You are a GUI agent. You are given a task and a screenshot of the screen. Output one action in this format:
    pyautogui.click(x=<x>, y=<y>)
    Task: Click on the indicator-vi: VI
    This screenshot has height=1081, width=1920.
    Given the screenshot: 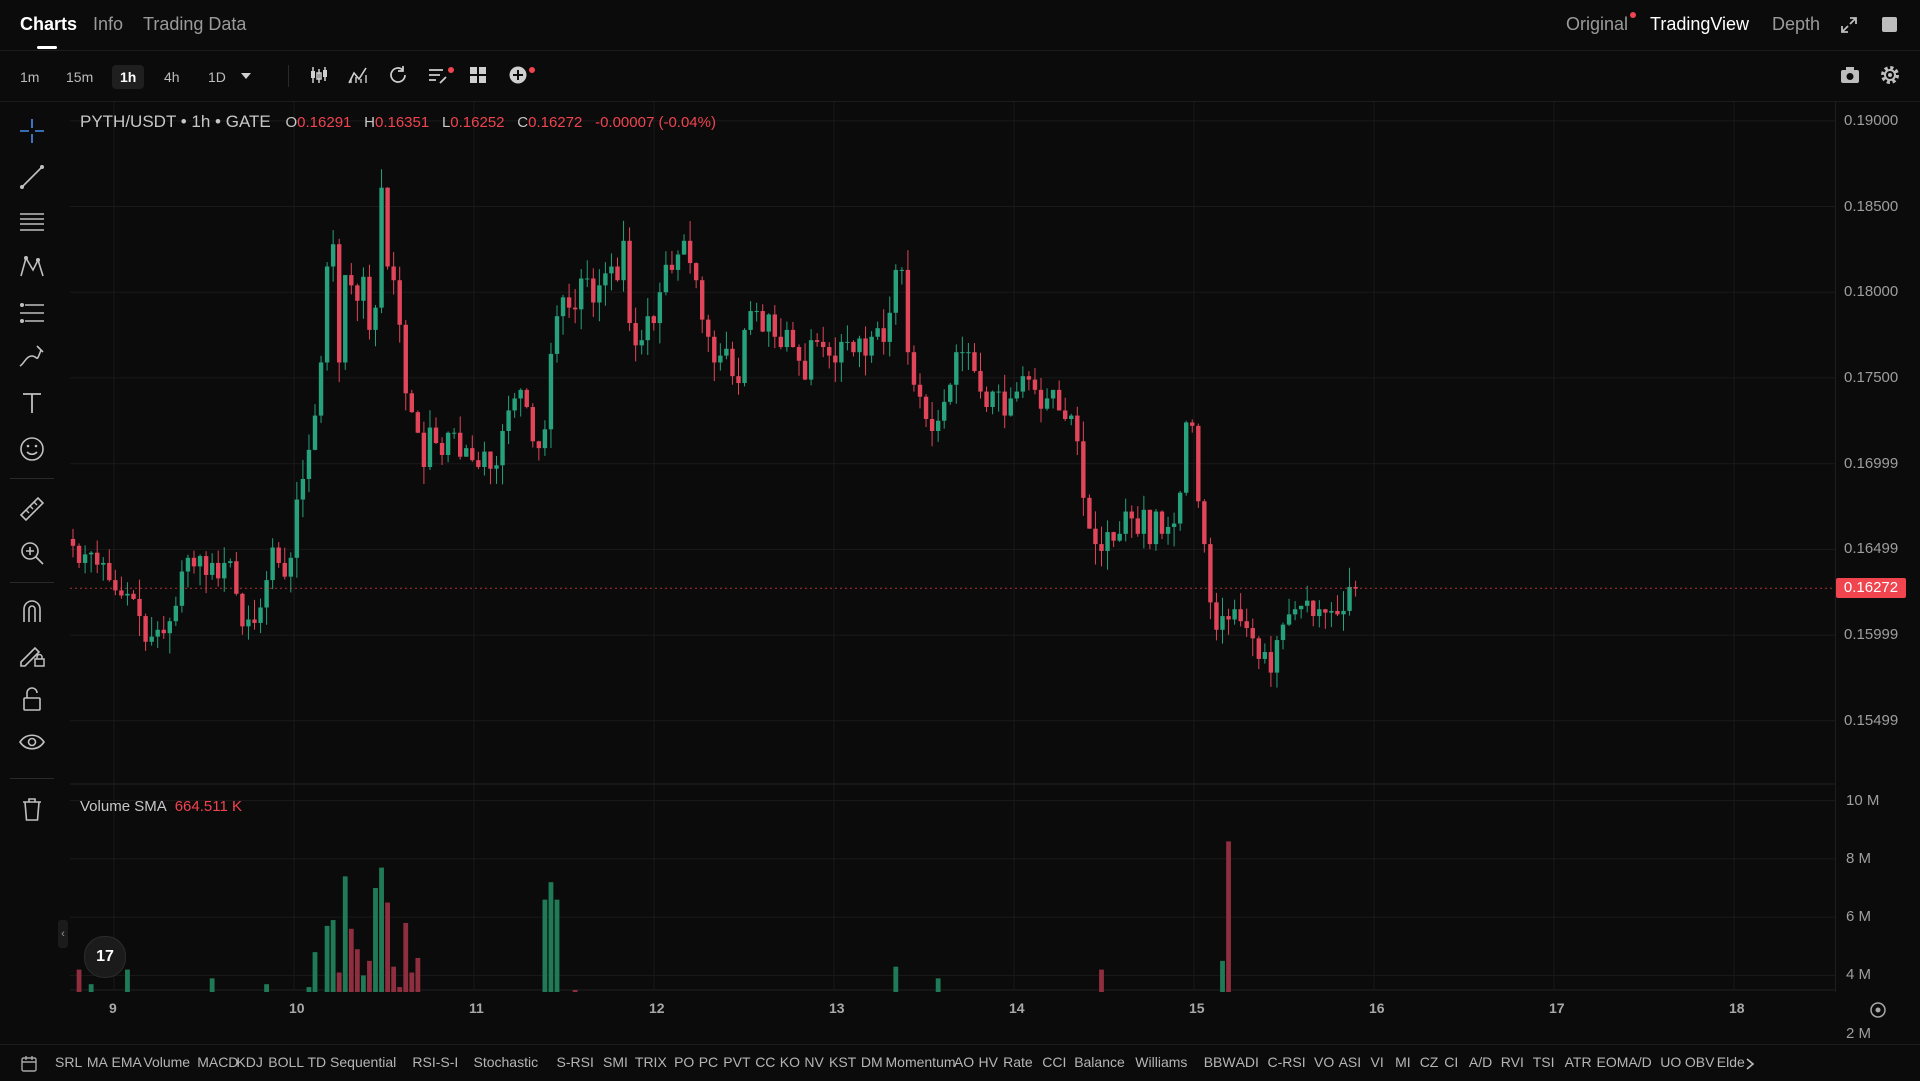 What is the action you would take?
    pyautogui.click(x=1377, y=1062)
    